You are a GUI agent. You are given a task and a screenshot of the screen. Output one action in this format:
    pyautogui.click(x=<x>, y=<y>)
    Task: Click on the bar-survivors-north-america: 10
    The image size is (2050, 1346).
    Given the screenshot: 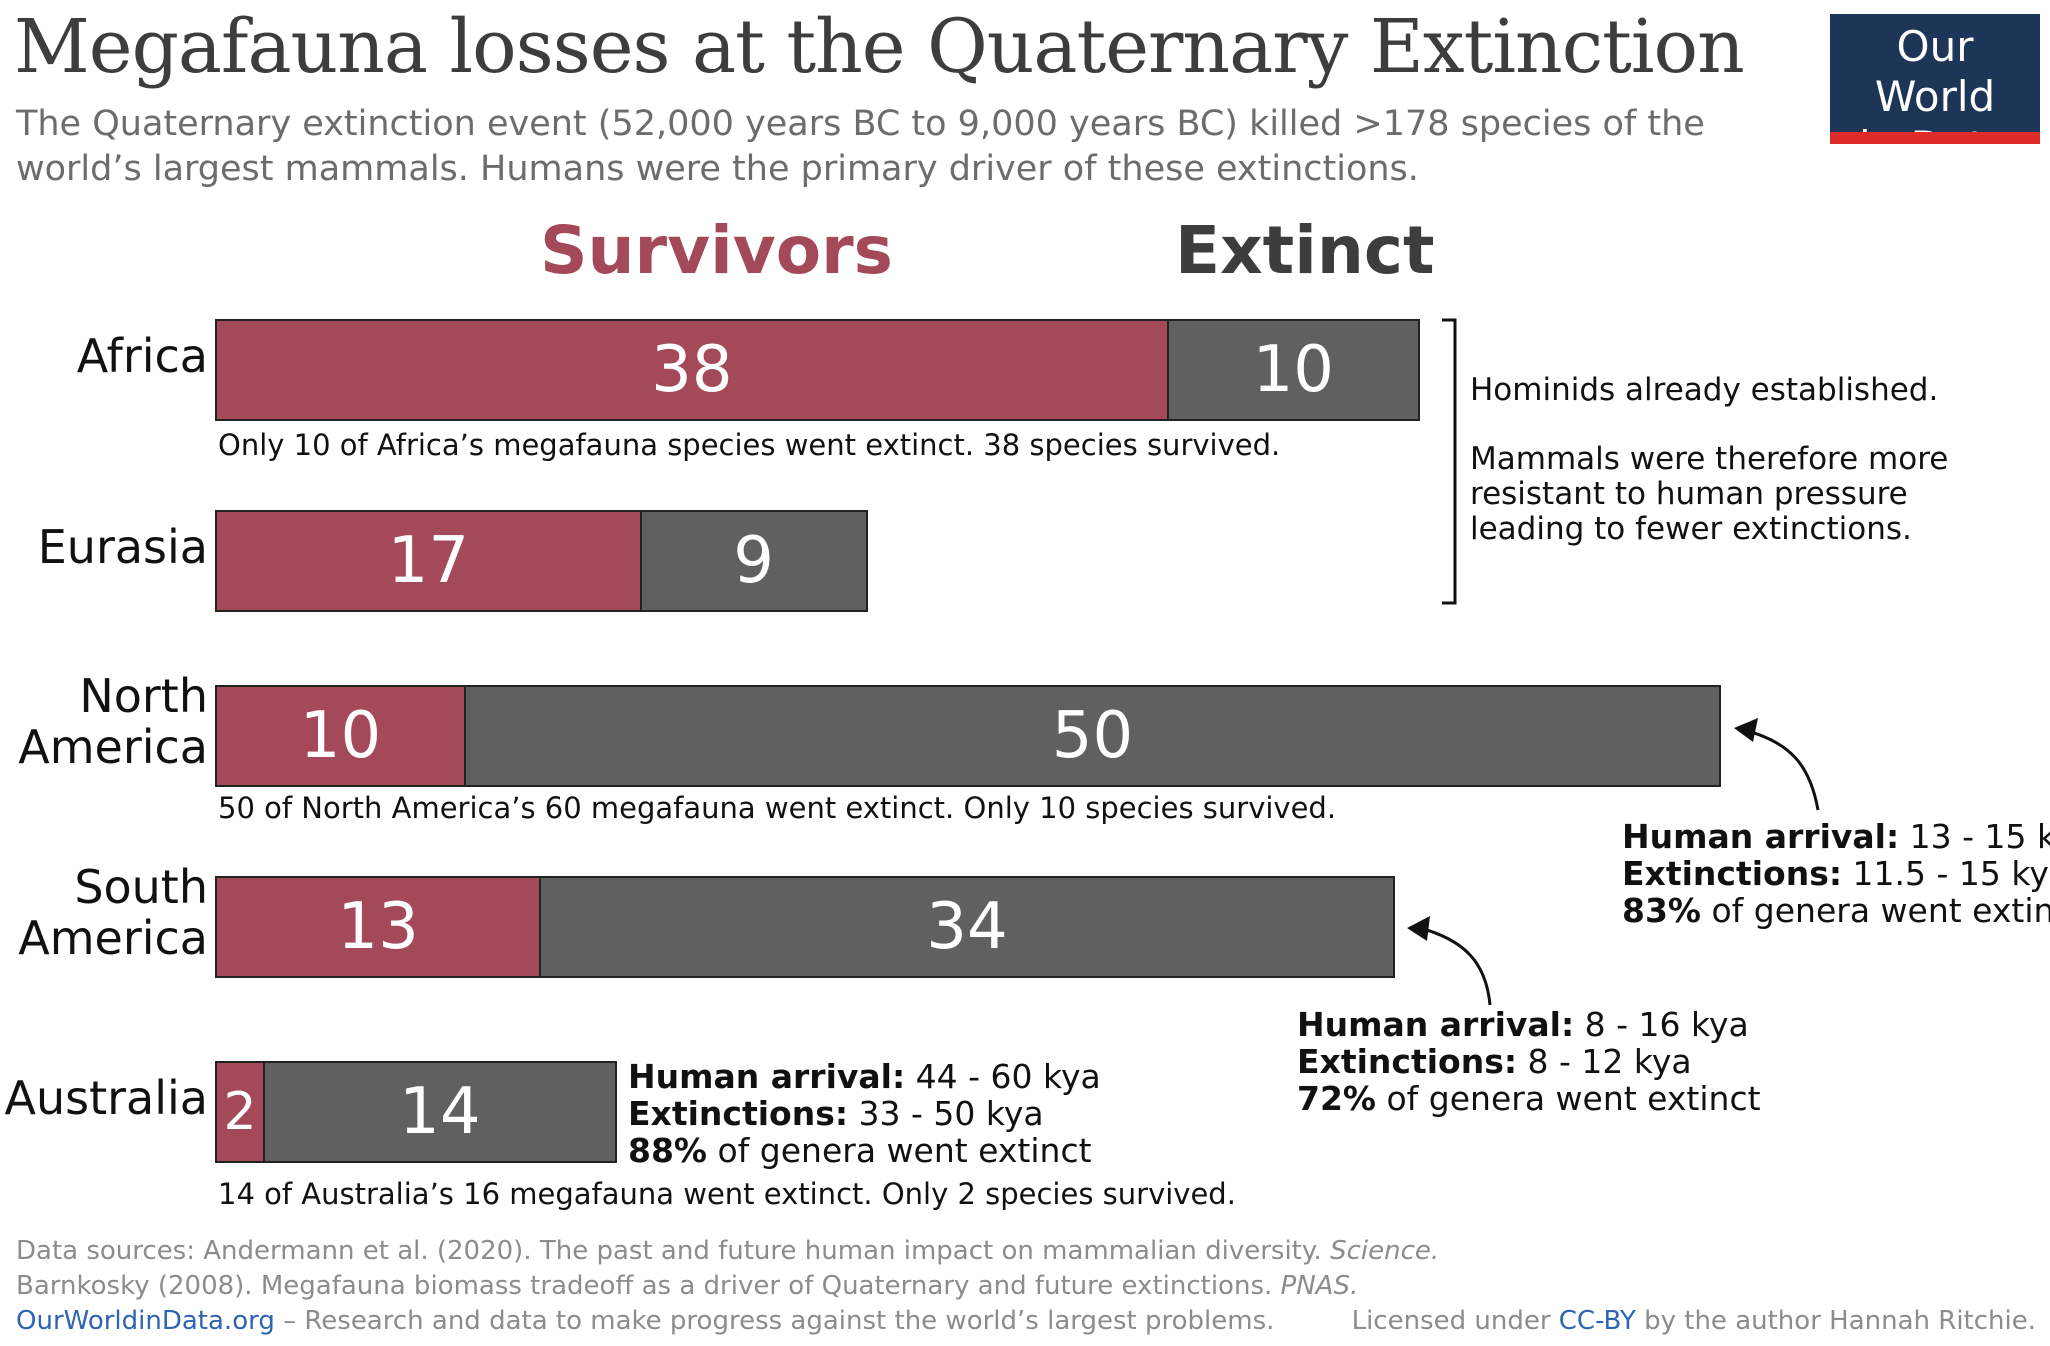 What is the action you would take?
    pyautogui.click(x=340, y=736)
    